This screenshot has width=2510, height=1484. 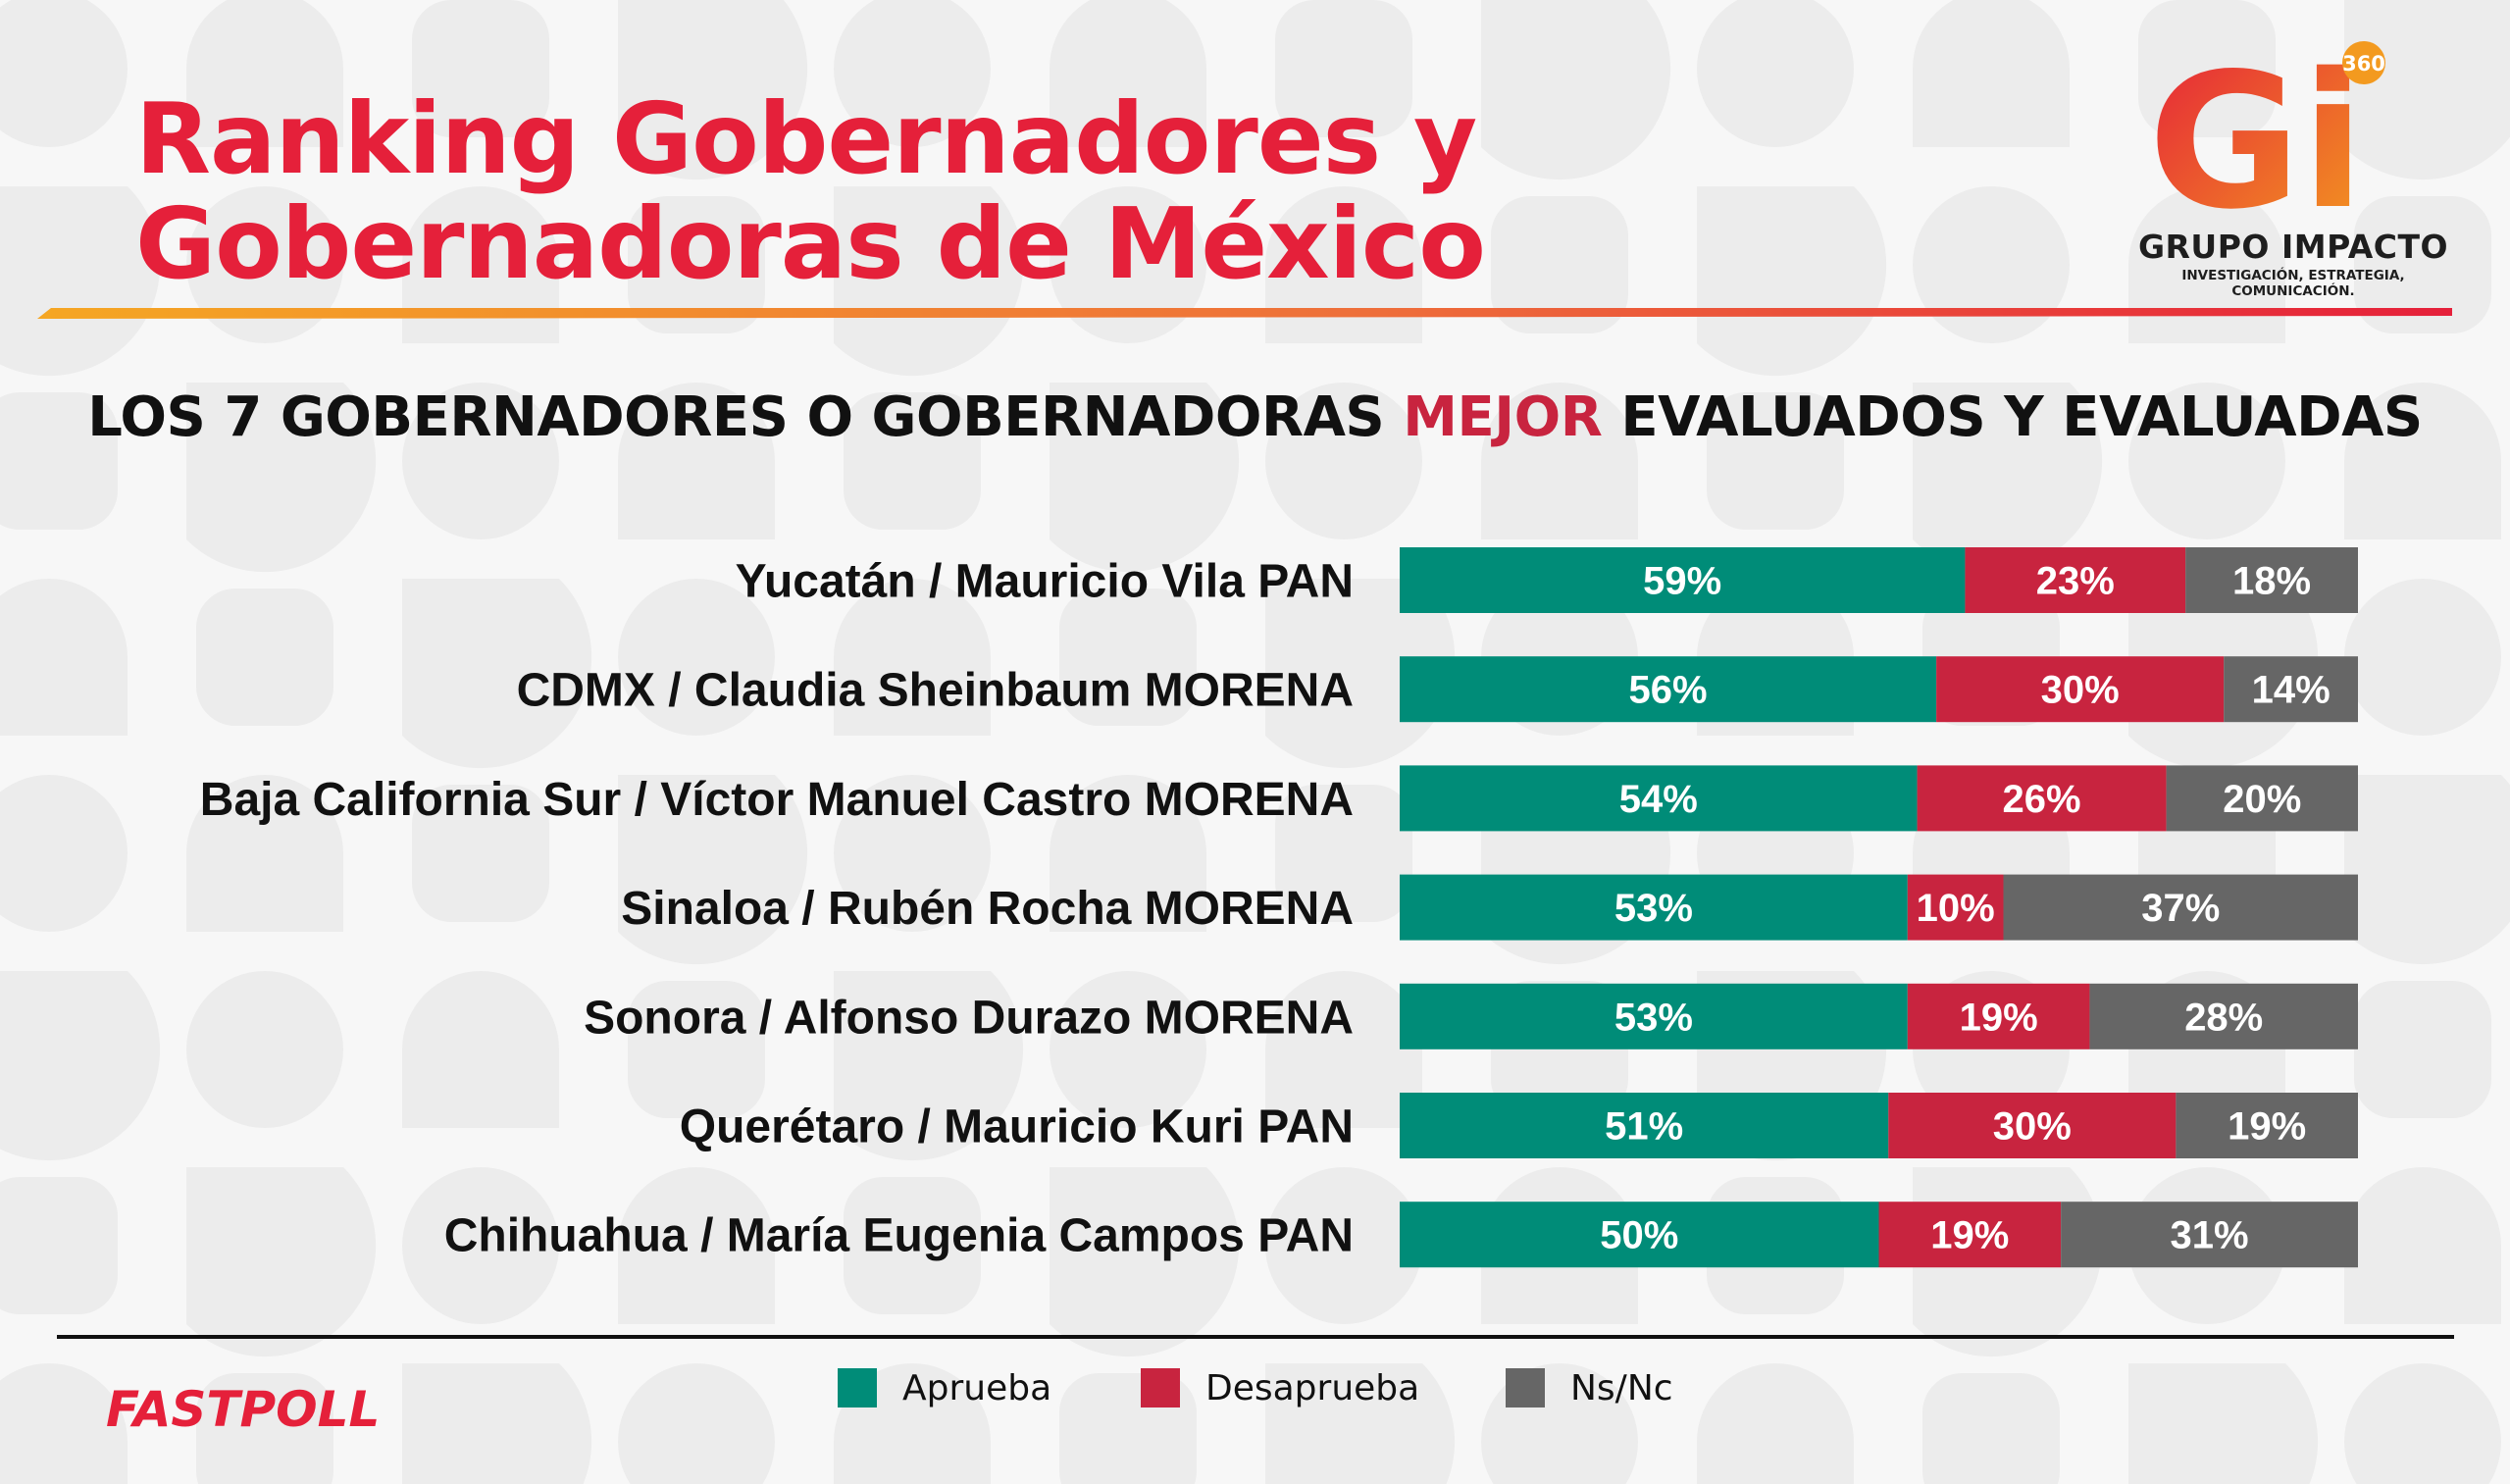 I want to click on data-label-nsnc: 31%, so click(x=2210, y=1236).